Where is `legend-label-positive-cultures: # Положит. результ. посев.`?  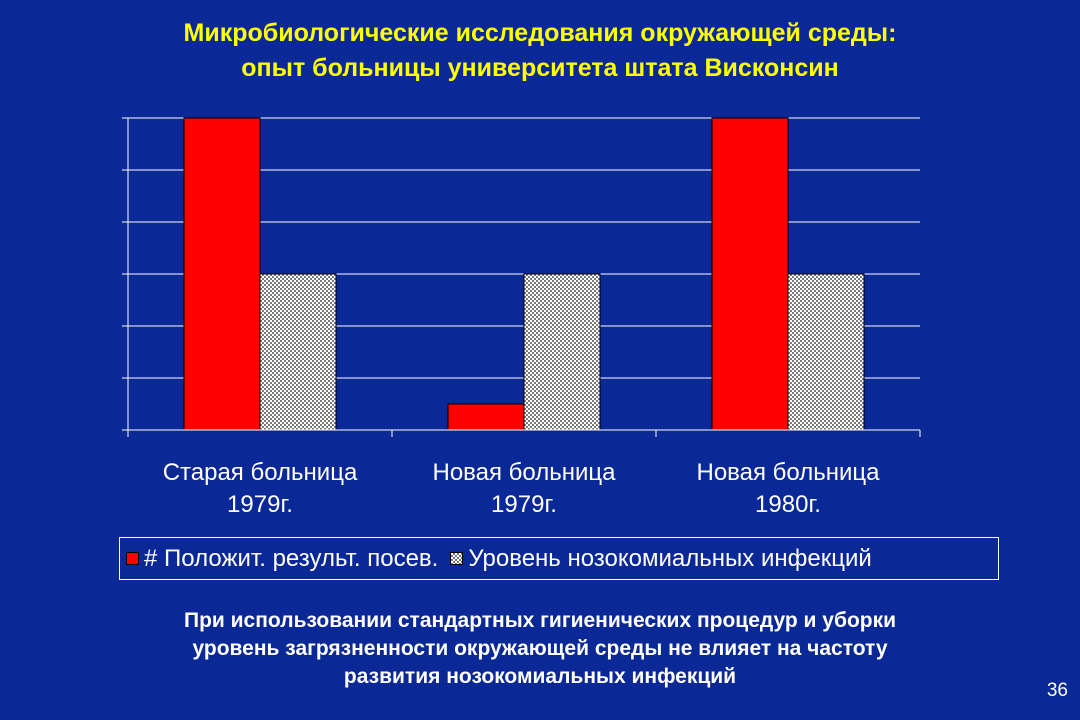
legend-label-positive-cultures: # Положит. результ. посев. is located at coordinates (291, 558).